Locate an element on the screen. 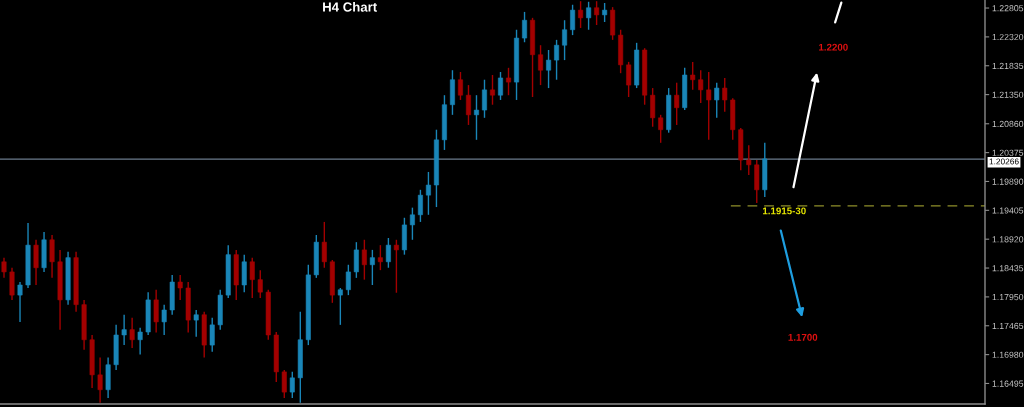 This screenshot has width=1024, height=407. y-tick-label: 1.20375 is located at coordinates (1008, 152).